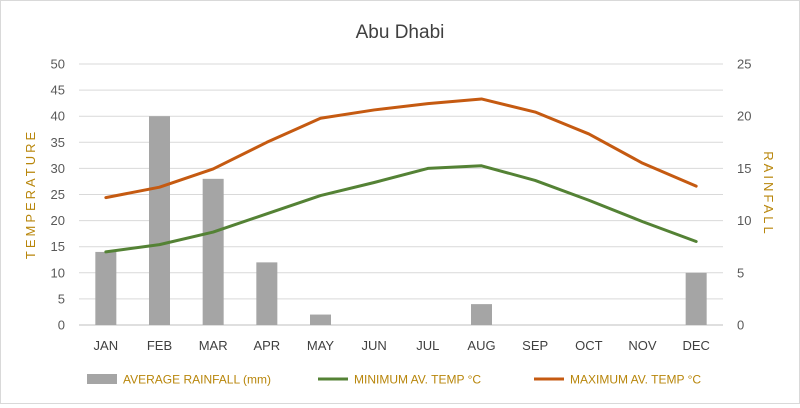 The image size is (800, 408). I want to click on chart-title: Abu Dhabi, so click(400, 32).